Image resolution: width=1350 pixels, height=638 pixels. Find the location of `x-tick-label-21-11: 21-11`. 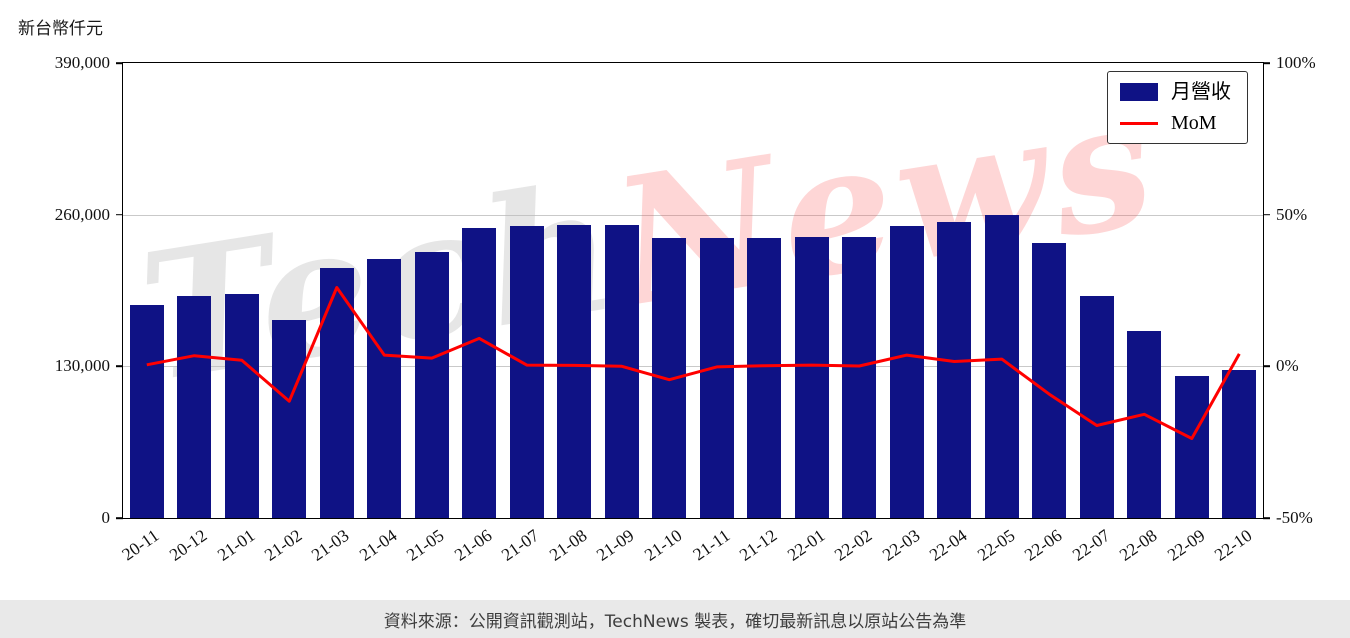

x-tick-label-21-11: 21-11 is located at coordinates (710, 545).